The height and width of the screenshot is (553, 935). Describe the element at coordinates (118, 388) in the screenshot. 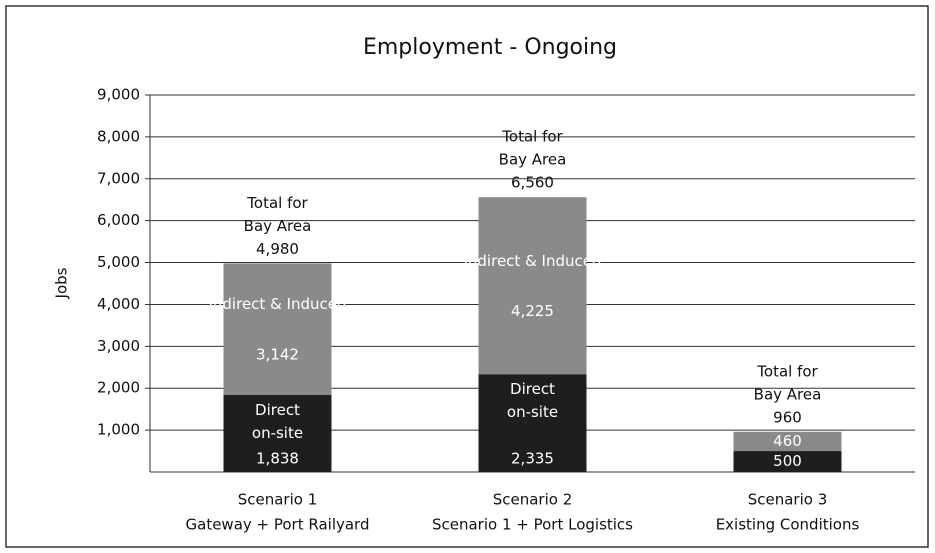

I see `y-tick-label: 2,000` at that location.